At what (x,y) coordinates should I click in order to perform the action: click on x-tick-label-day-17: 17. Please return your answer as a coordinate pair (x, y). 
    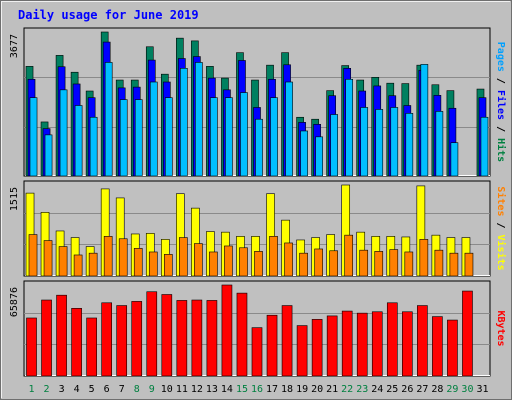
    Looking at the image, I should click on (272, 389).